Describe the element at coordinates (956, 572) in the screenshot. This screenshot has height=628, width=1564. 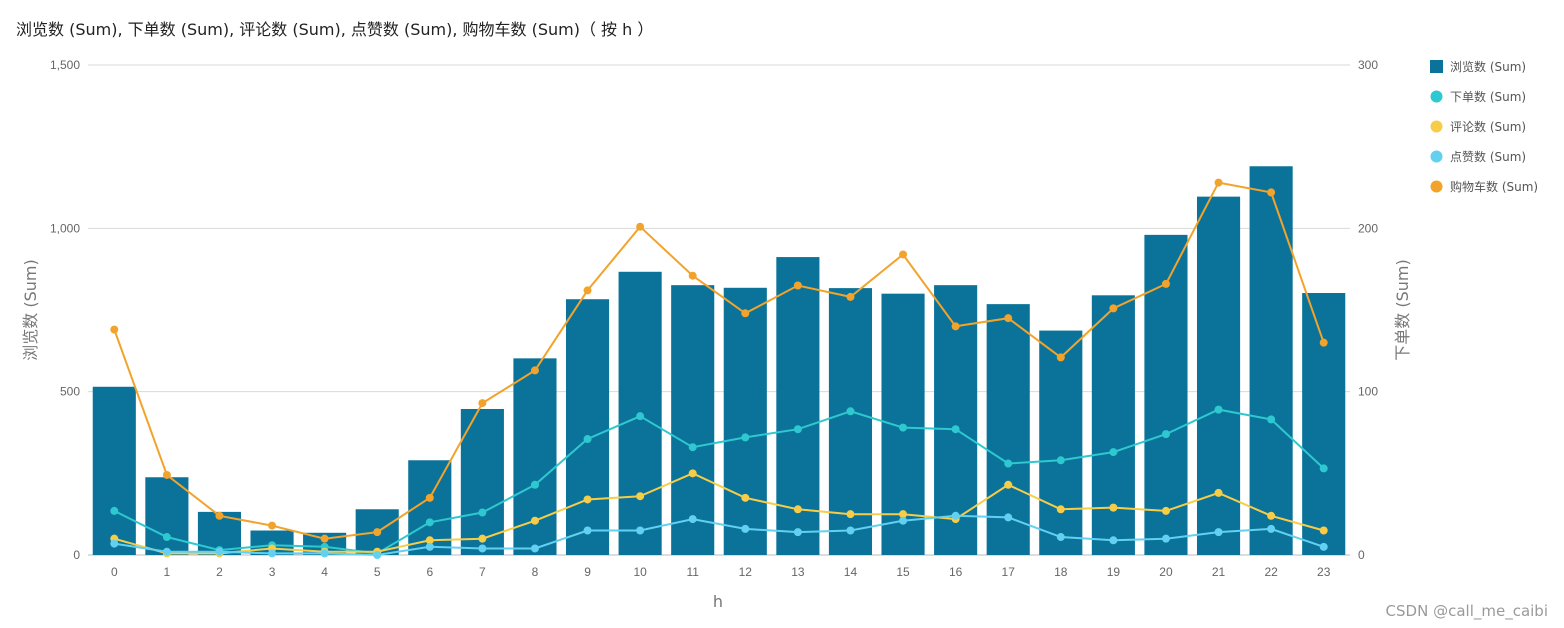
I see `x-tick-label: 16` at that location.